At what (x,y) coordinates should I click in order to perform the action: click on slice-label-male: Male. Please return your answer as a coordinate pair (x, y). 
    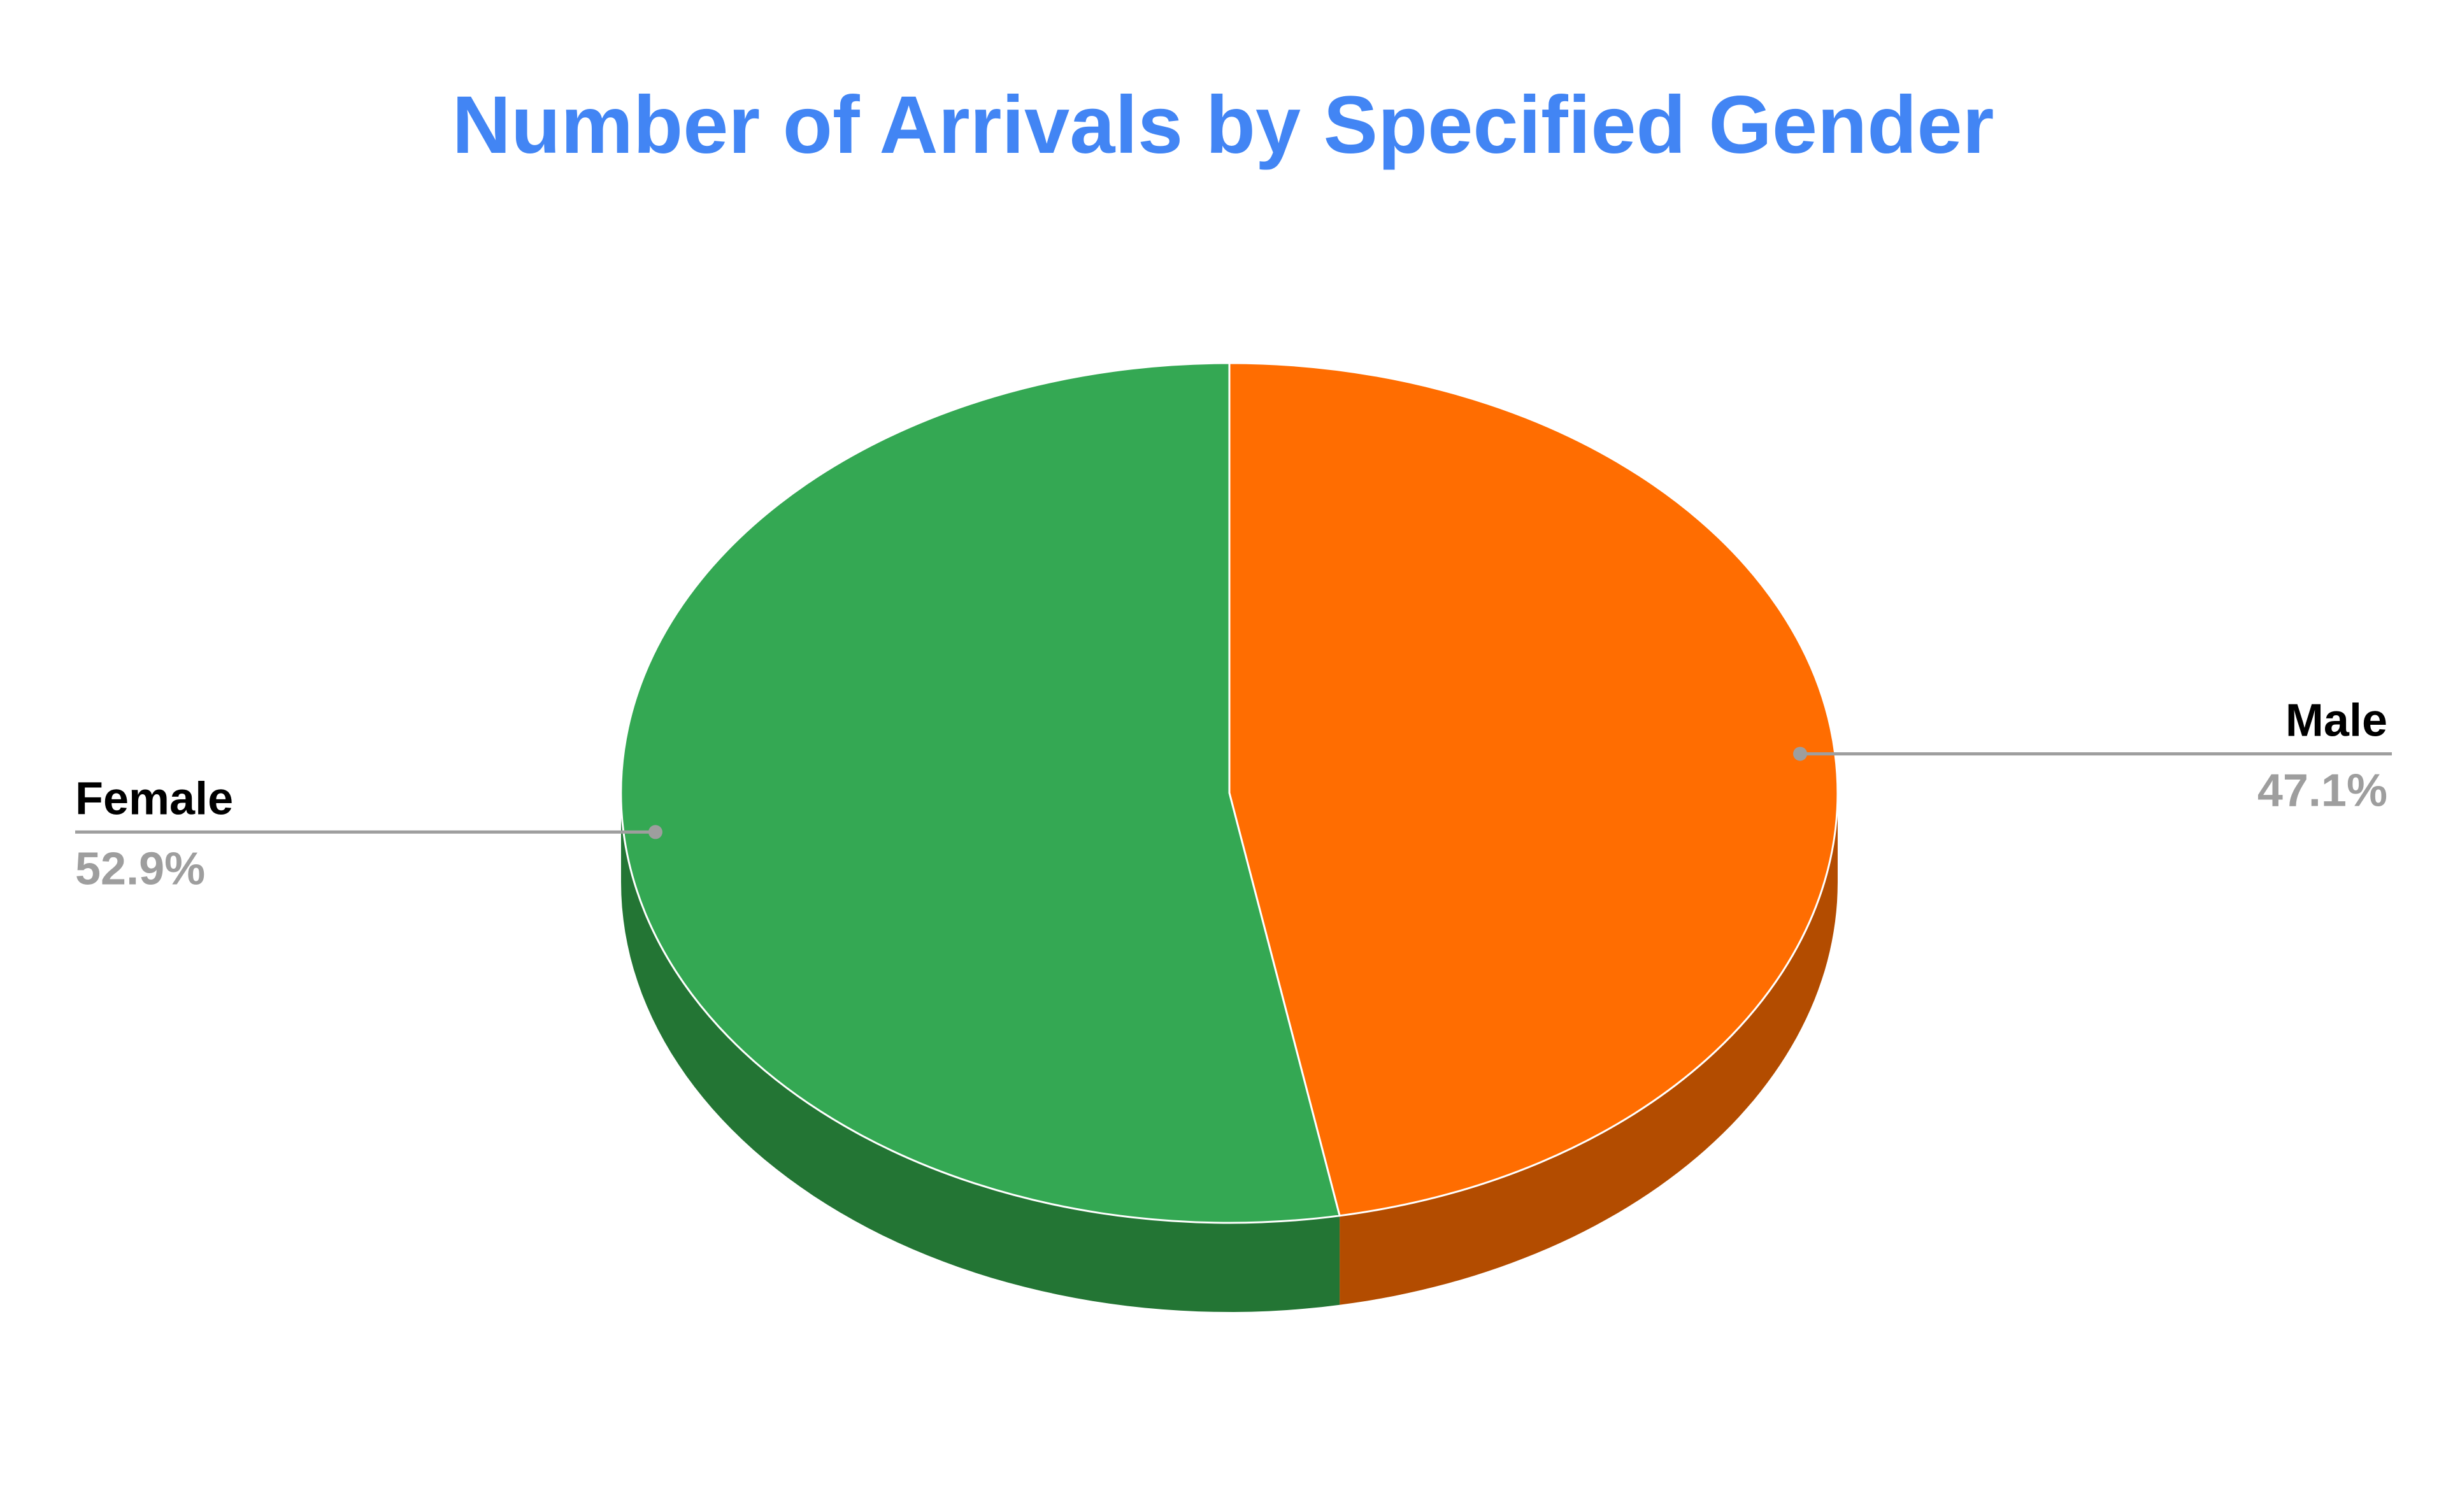
    Looking at the image, I should click on (2336, 720).